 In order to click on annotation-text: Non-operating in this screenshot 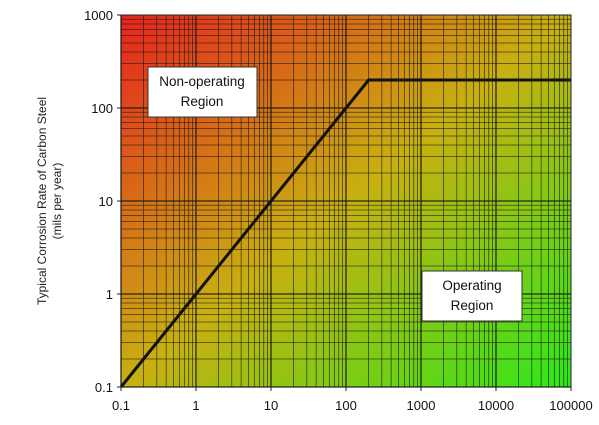, I will do `click(202, 81)`.